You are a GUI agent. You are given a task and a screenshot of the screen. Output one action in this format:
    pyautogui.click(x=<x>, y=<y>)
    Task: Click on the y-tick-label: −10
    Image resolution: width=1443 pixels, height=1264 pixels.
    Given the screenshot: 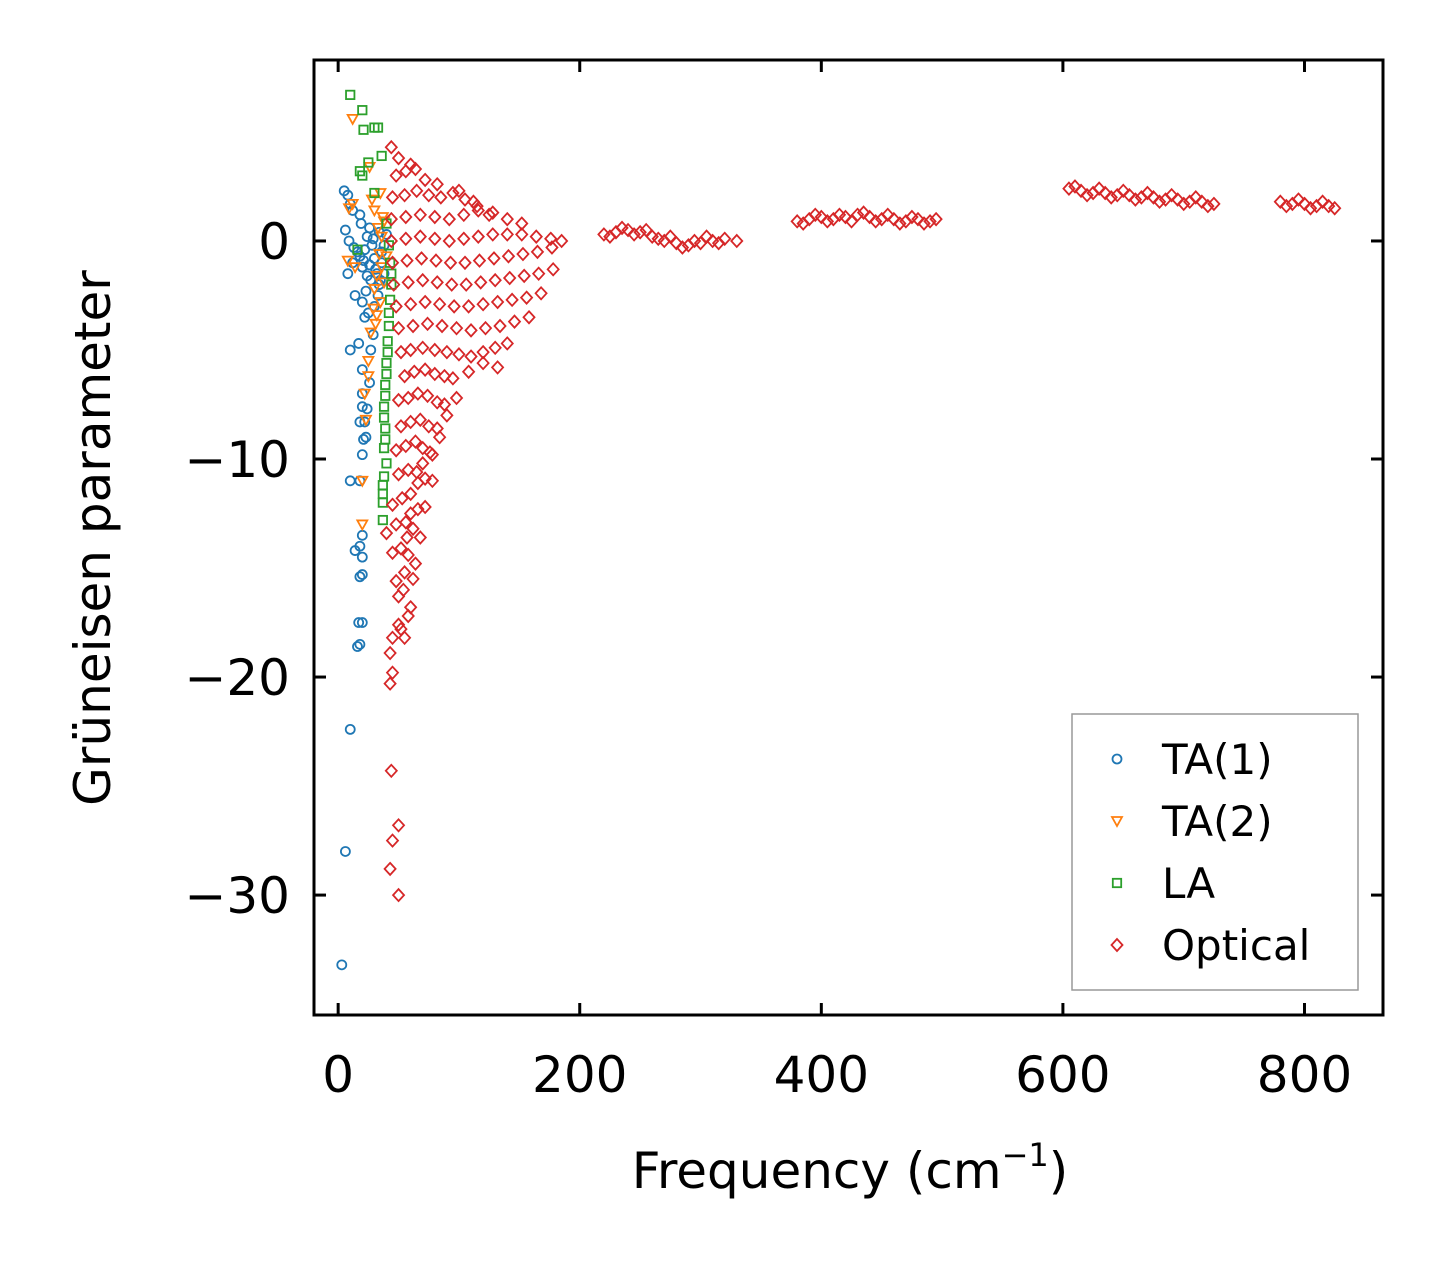 What is the action you would take?
    pyautogui.click(x=237, y=460)
    